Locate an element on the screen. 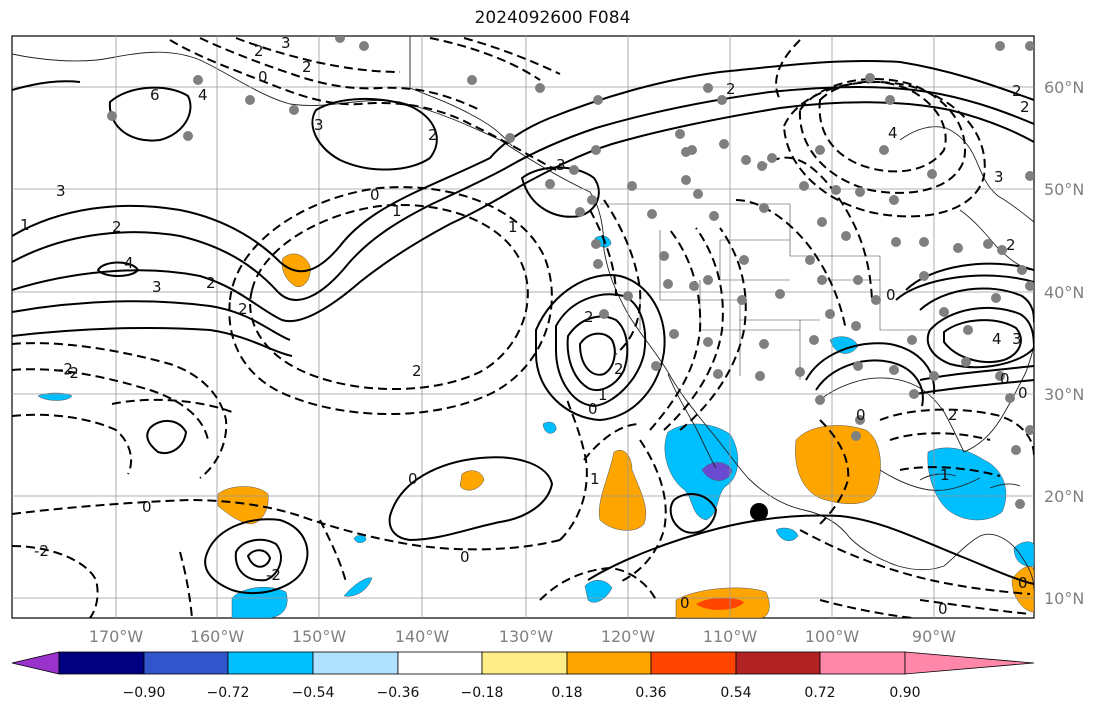  contour-label: 6 is located at coordinates (155, 95).